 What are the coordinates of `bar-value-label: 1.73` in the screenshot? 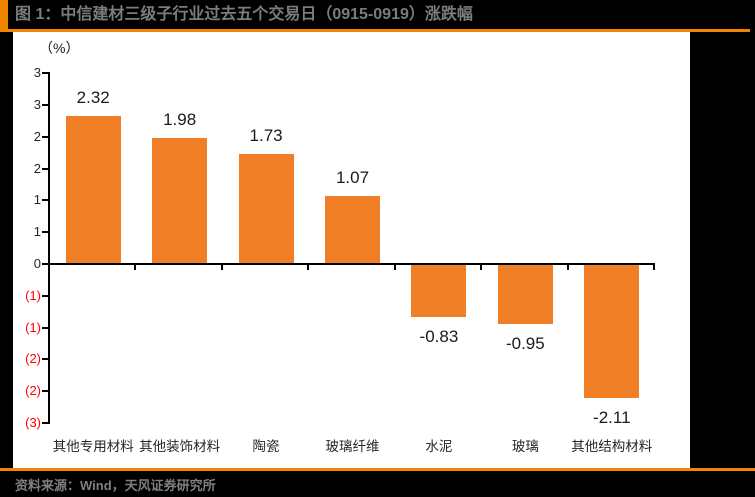 It's located at (266, 135).